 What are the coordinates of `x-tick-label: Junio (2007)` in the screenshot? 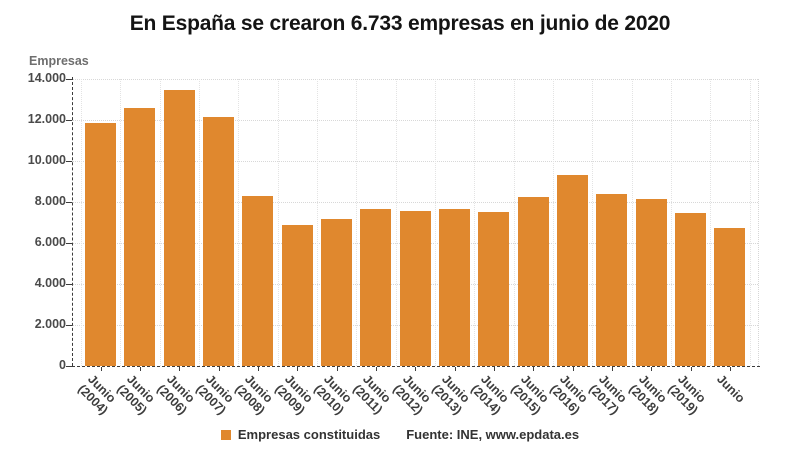 It's located at (215, 395).